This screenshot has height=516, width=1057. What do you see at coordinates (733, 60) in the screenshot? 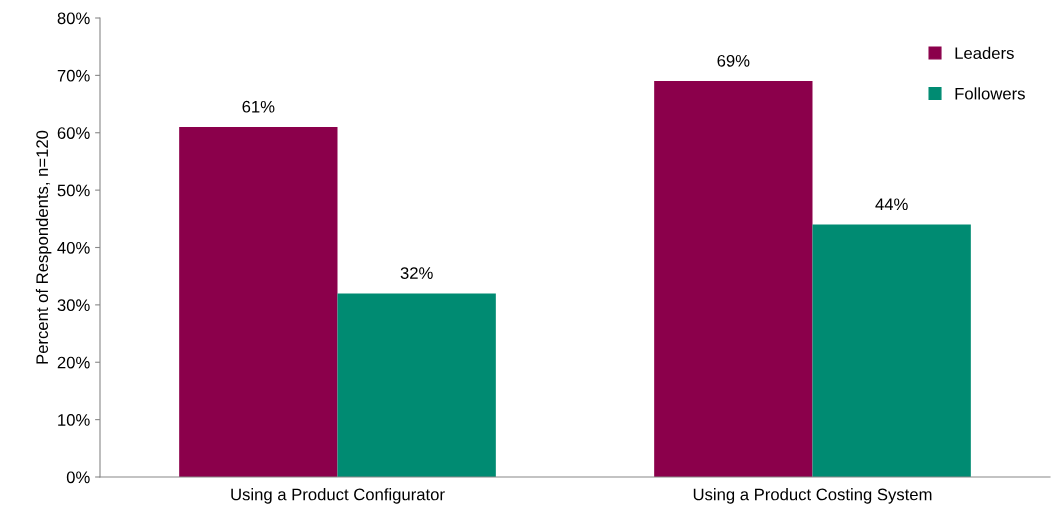
I see `data-label: 69%` at bounding box center [733, 60].